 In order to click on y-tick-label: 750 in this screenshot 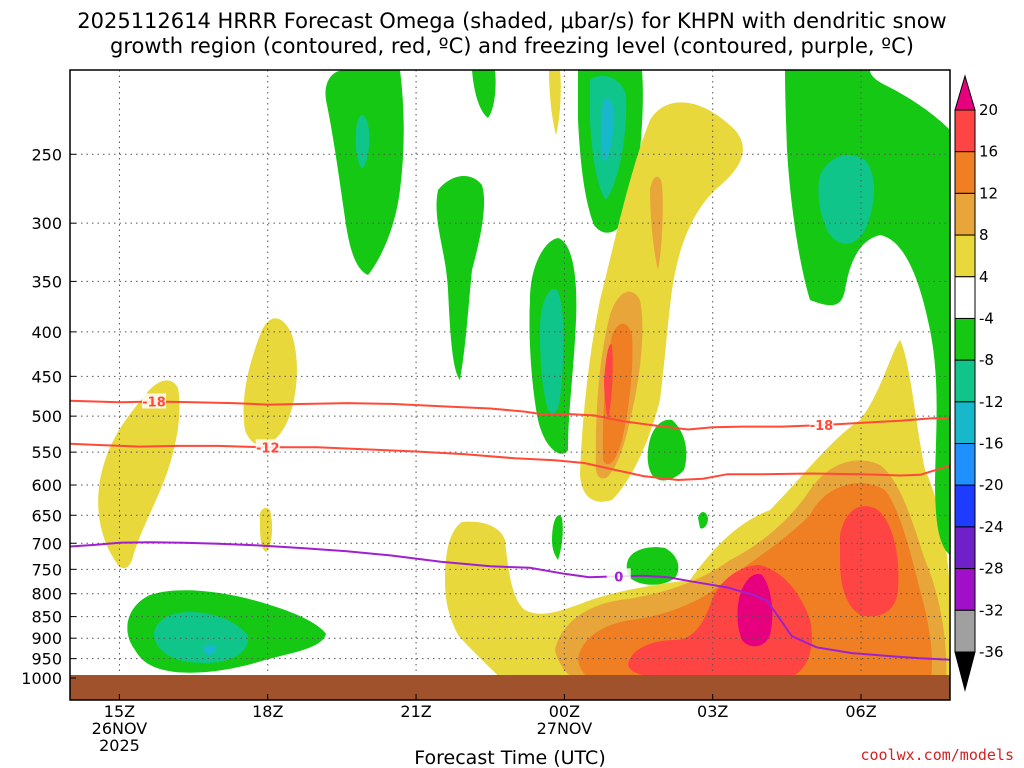, I will do `click(46, 569)`.